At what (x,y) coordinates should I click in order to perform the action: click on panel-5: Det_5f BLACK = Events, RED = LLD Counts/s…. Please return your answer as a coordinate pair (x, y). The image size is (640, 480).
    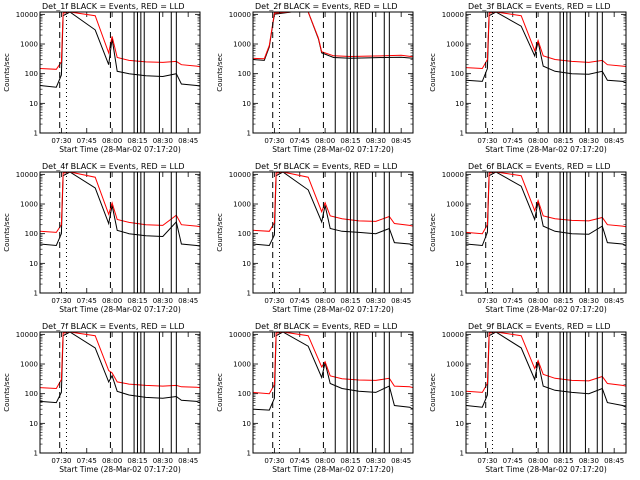
    Looking at the image, I should click on (315, 238).